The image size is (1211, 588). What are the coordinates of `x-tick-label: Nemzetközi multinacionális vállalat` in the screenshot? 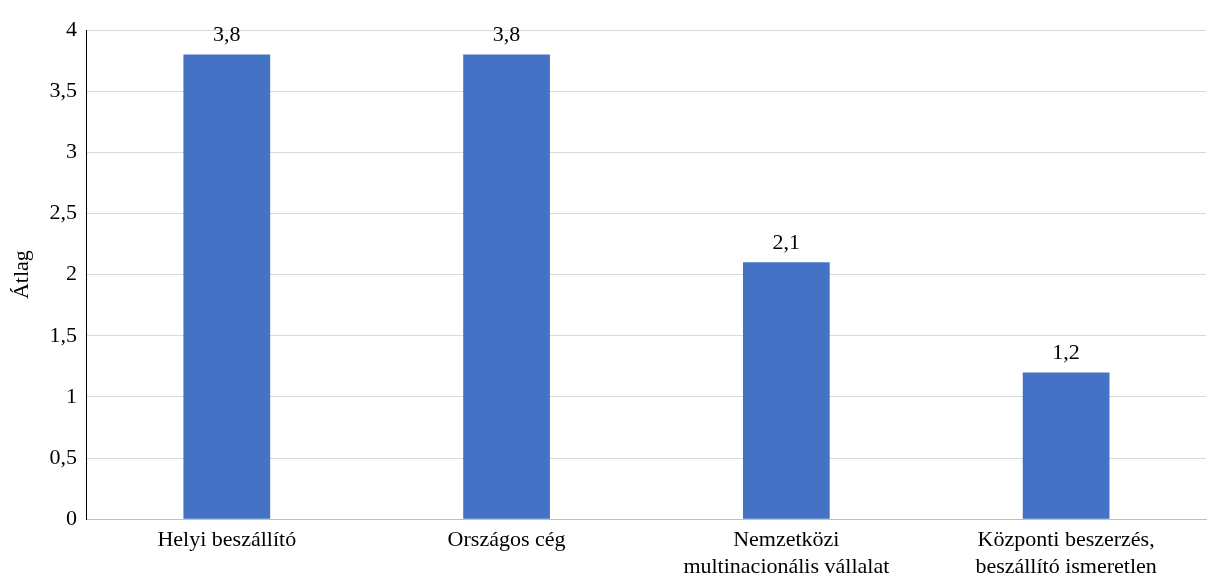 It's located at (786, 552).